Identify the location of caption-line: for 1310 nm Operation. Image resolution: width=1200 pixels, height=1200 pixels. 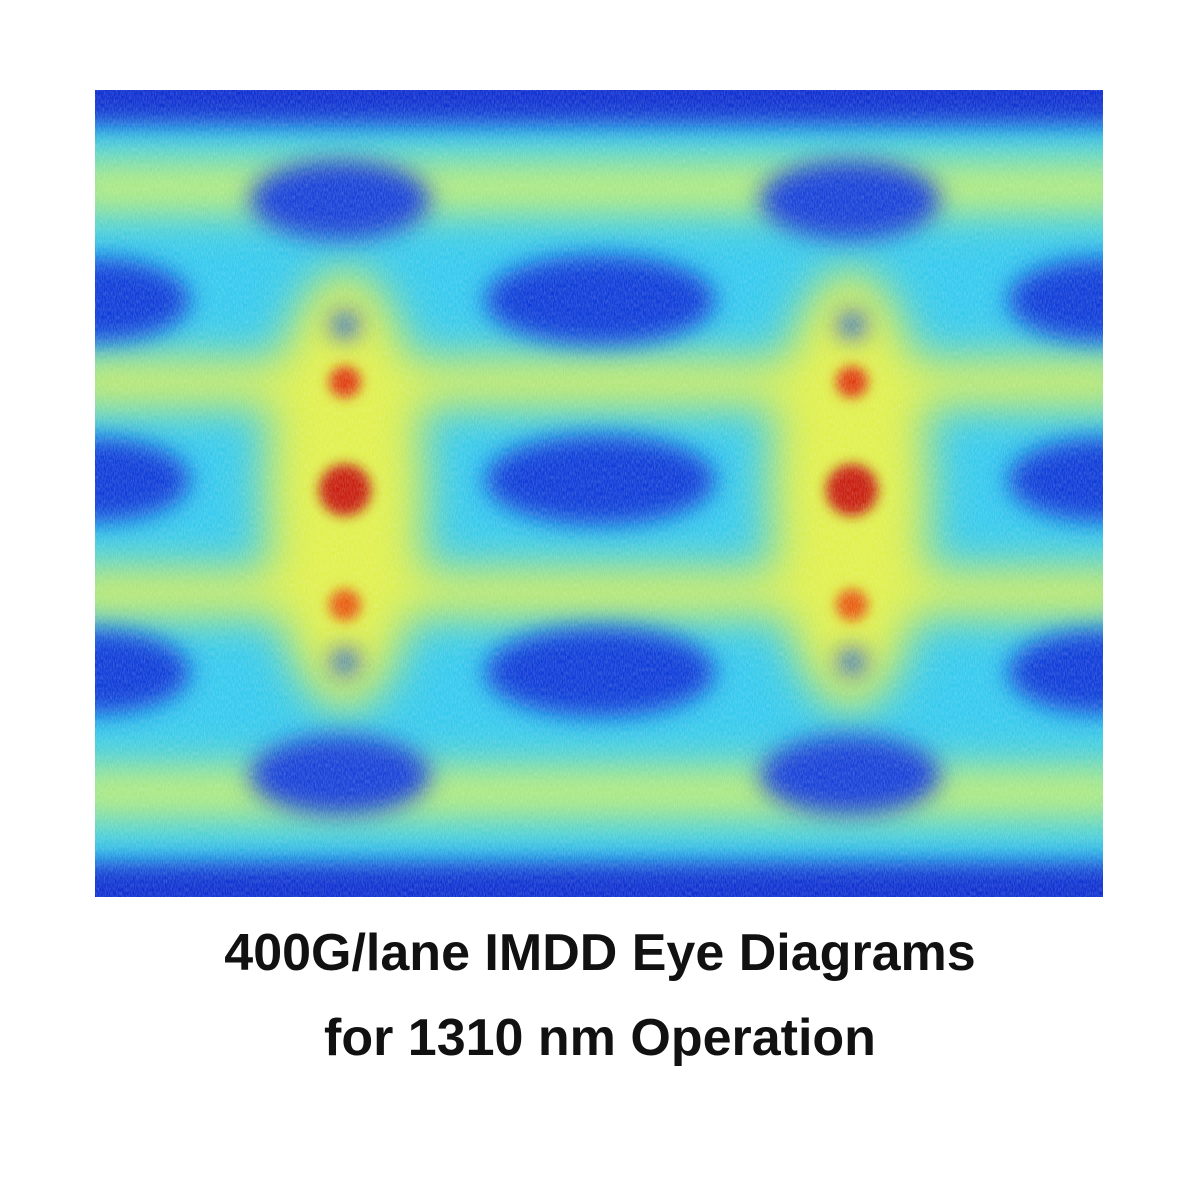
(600, 1038).